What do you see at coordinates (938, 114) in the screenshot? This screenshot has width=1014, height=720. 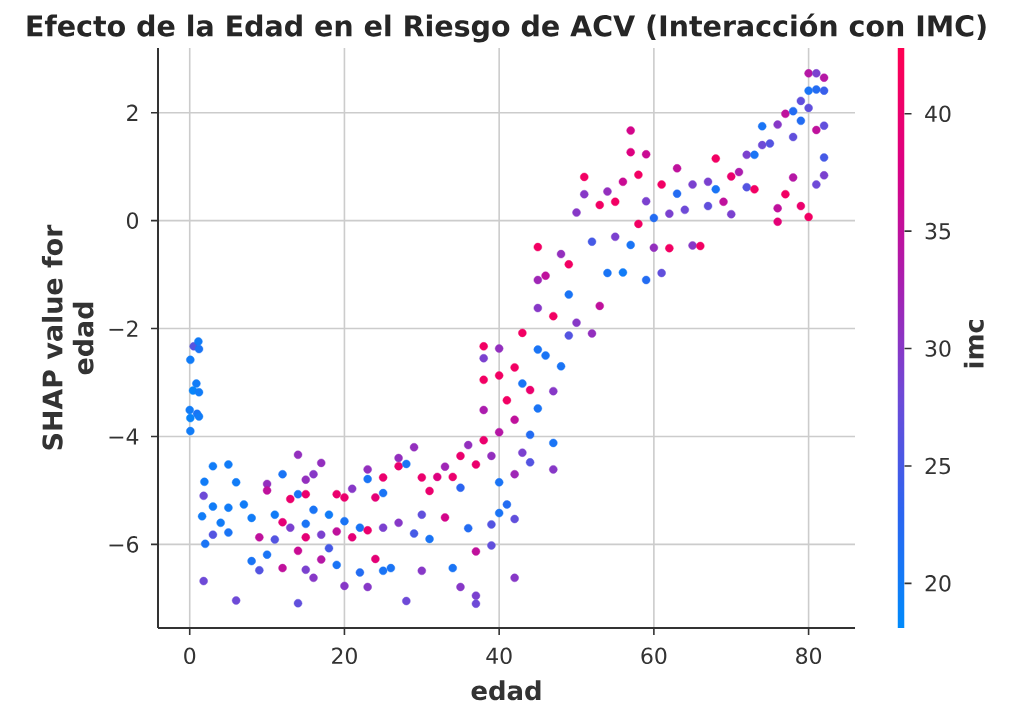 I see `color-bar-label: 40` at bounding box center [938, 114].